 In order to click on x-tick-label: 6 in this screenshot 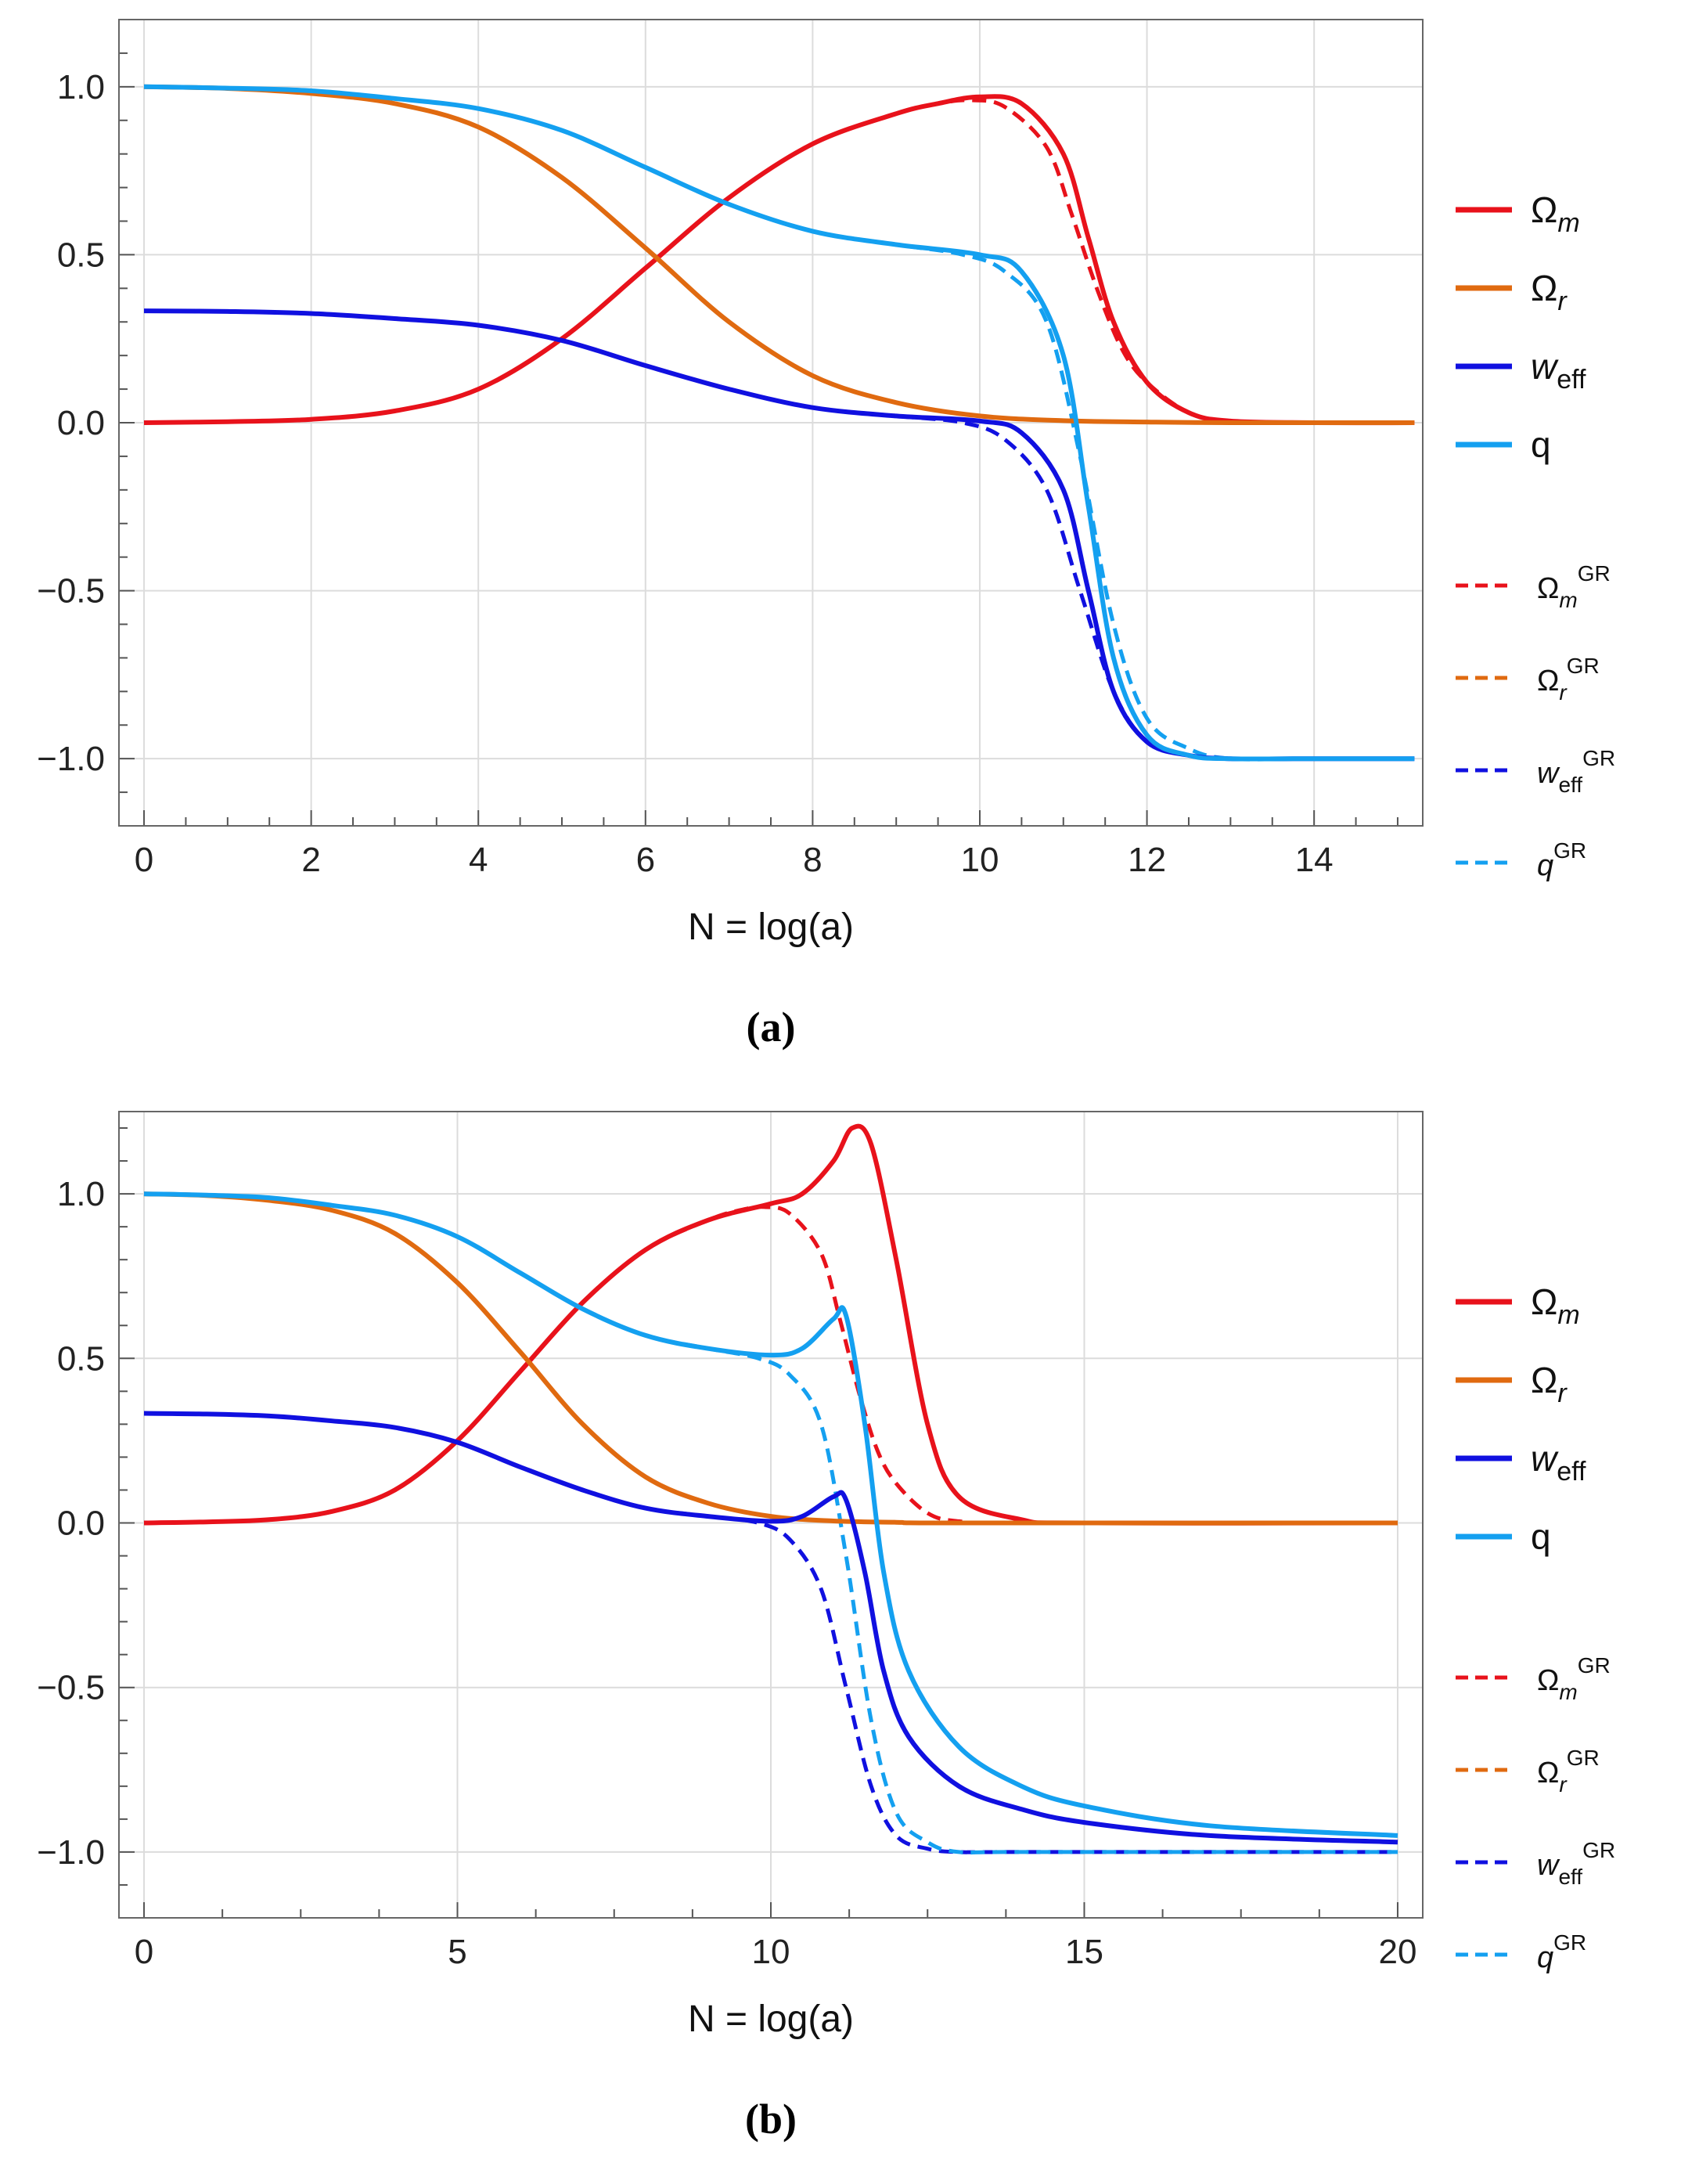, I will do `click(645, 860)`.